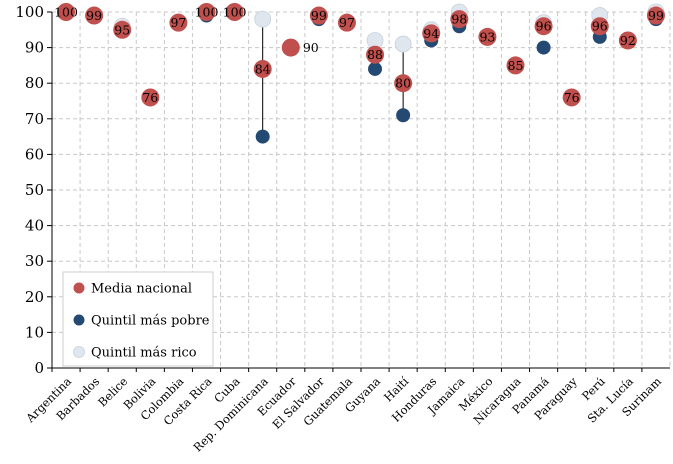  I want to click on point-media-nacional-bolivia, so click(150, 97).